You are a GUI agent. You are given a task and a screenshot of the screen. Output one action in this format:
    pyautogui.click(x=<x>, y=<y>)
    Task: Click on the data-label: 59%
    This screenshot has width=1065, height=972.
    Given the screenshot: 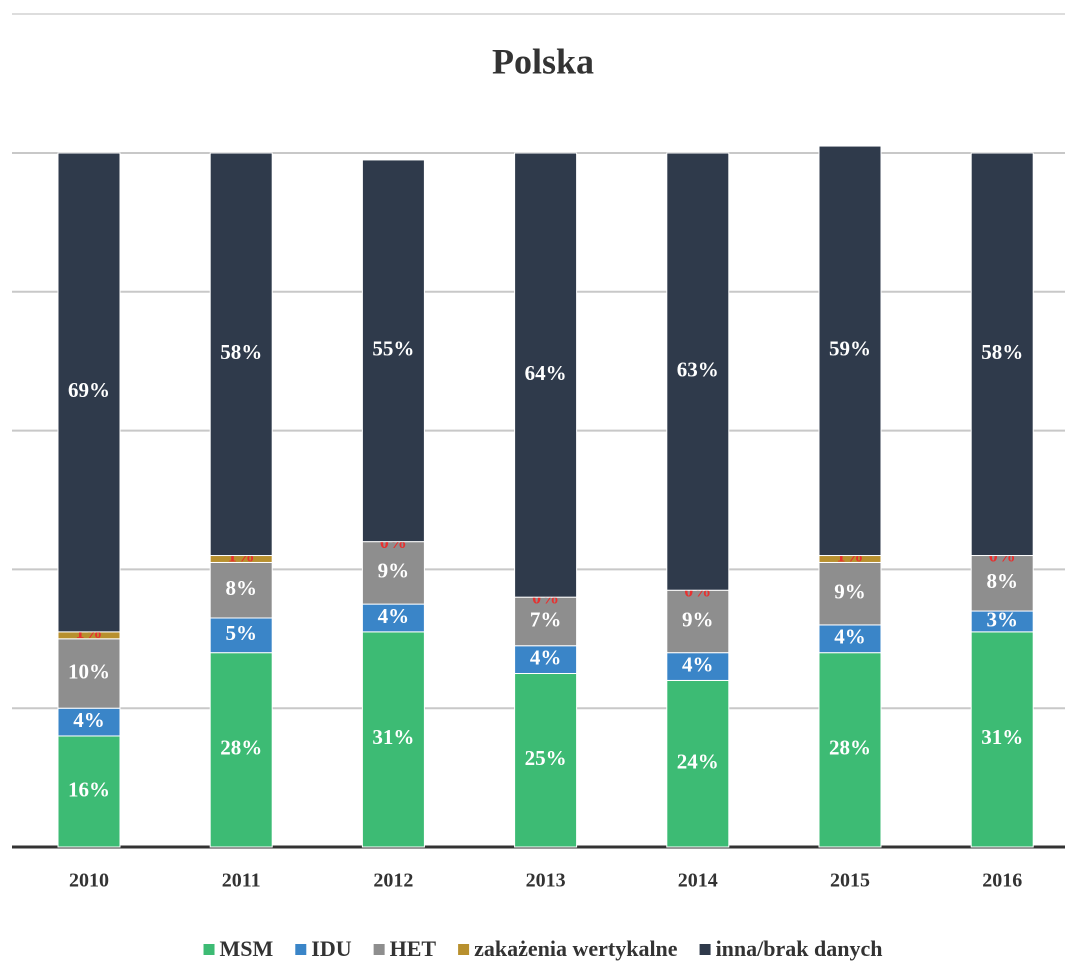 What is the action you would take?
    pyautogui.click(x=850, y=349)
    